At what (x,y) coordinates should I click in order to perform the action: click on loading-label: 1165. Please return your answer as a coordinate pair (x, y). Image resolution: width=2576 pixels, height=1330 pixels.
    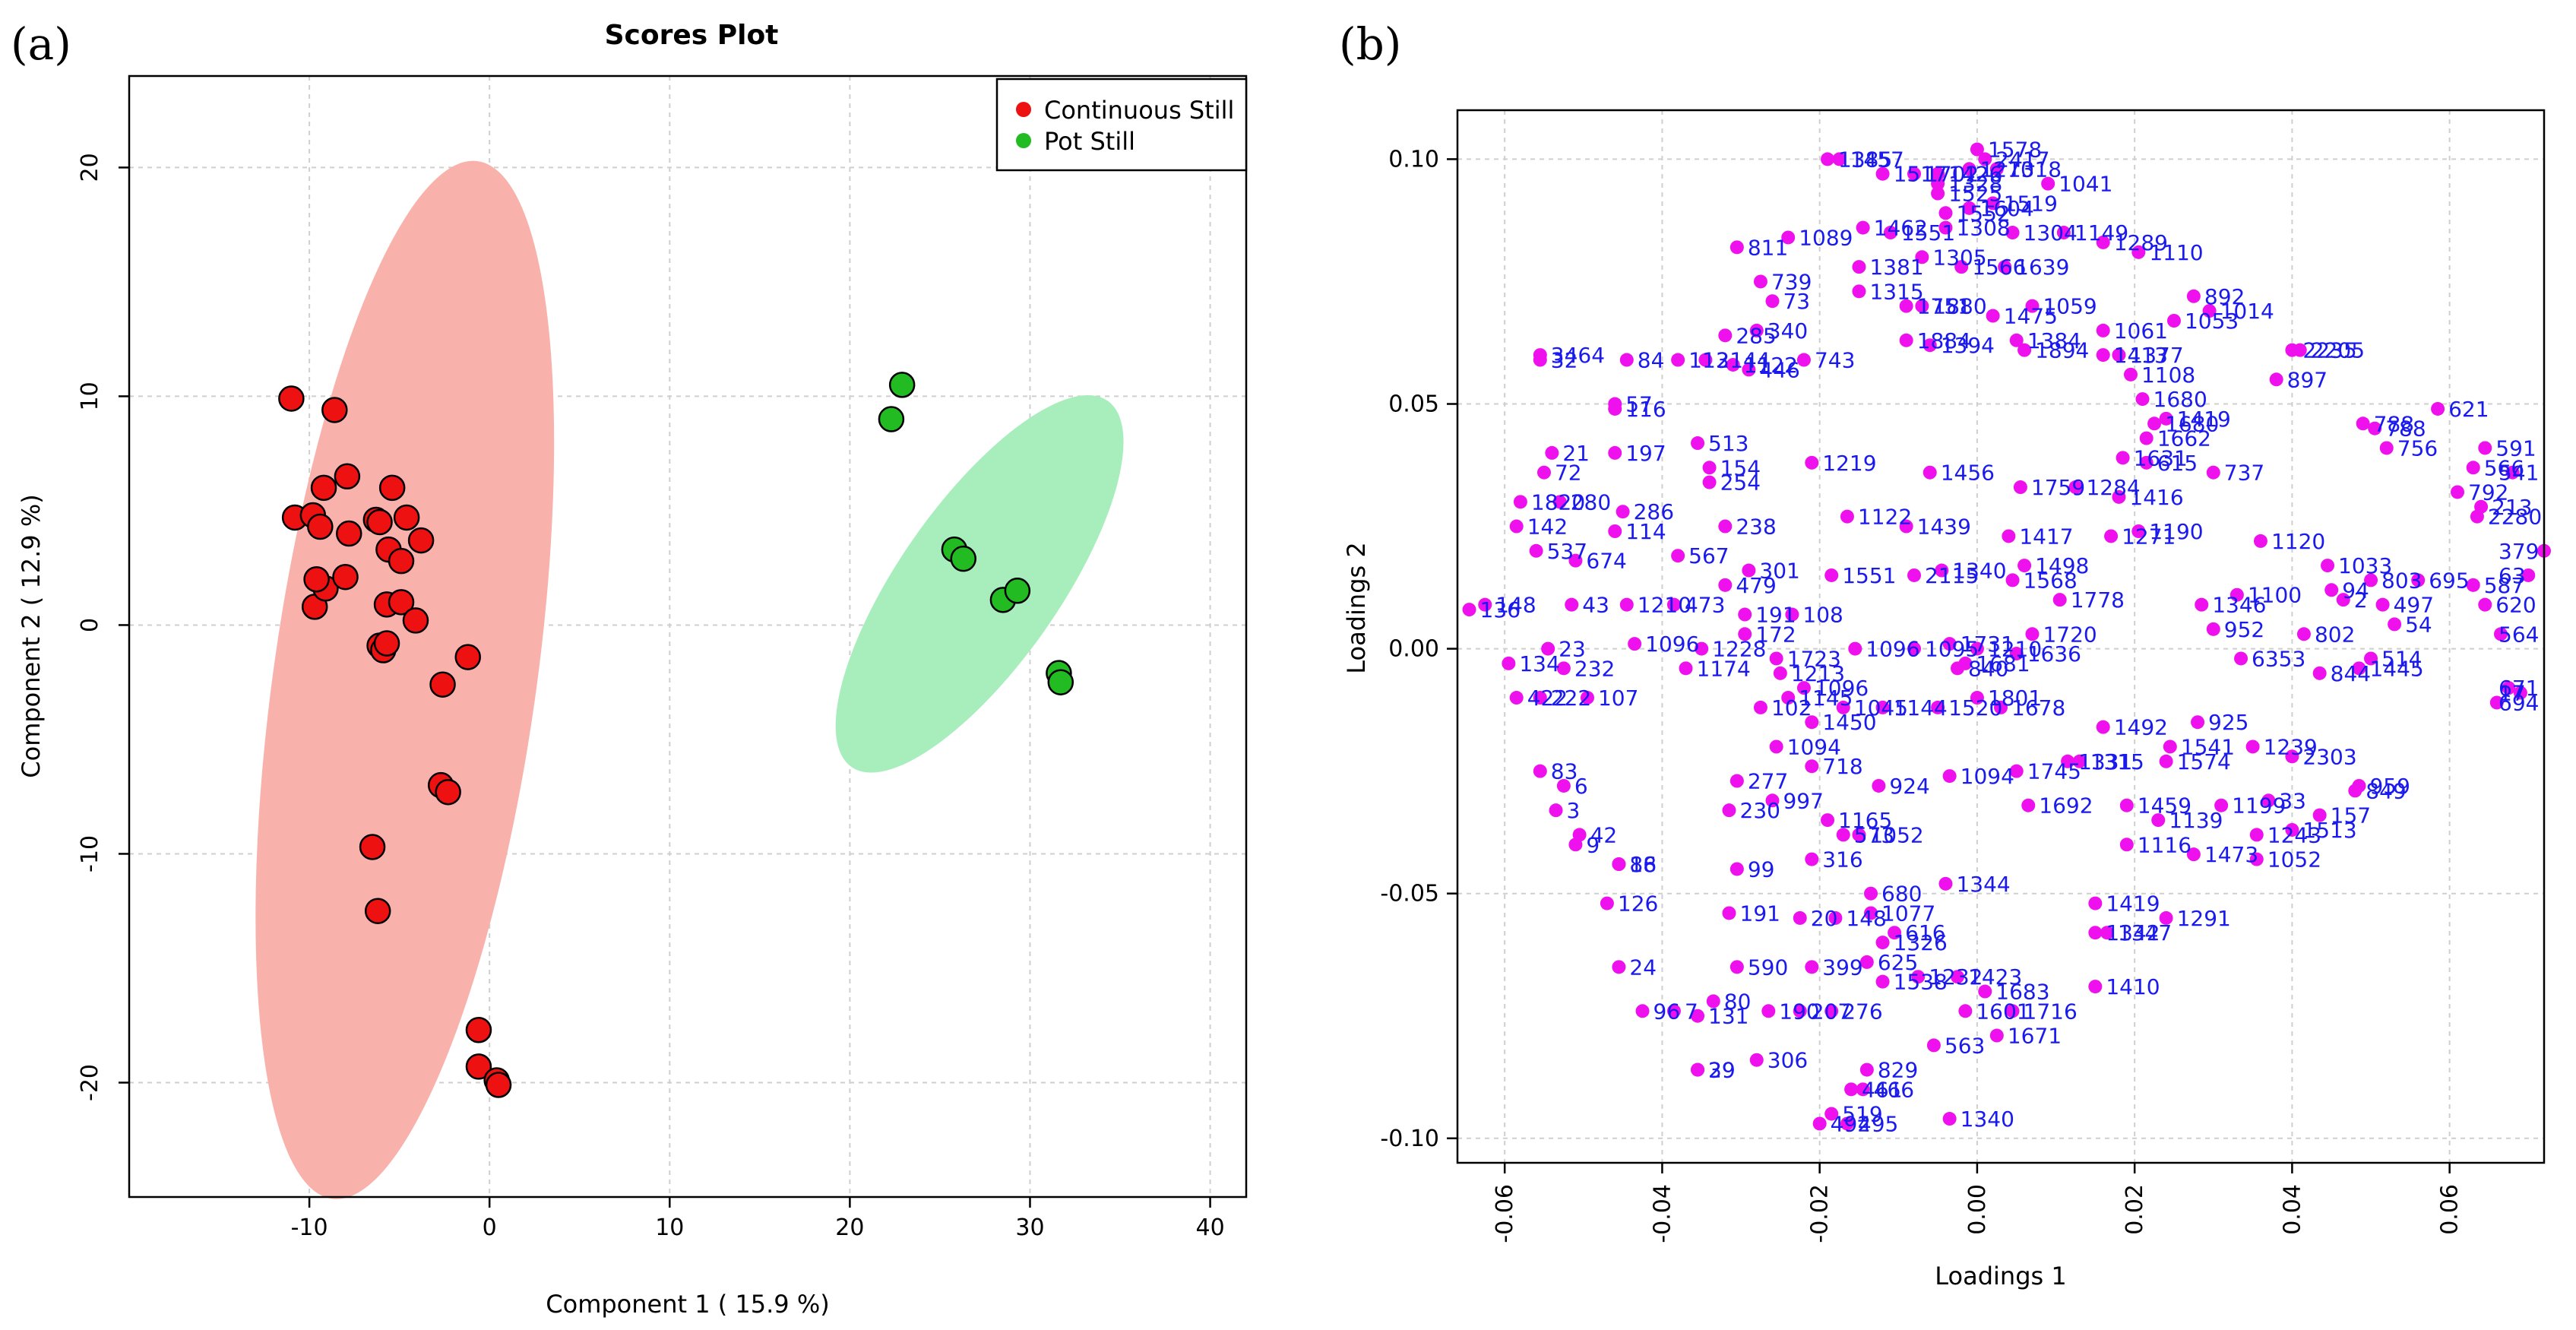
    Looking at the image, I should click on (1865, 820).